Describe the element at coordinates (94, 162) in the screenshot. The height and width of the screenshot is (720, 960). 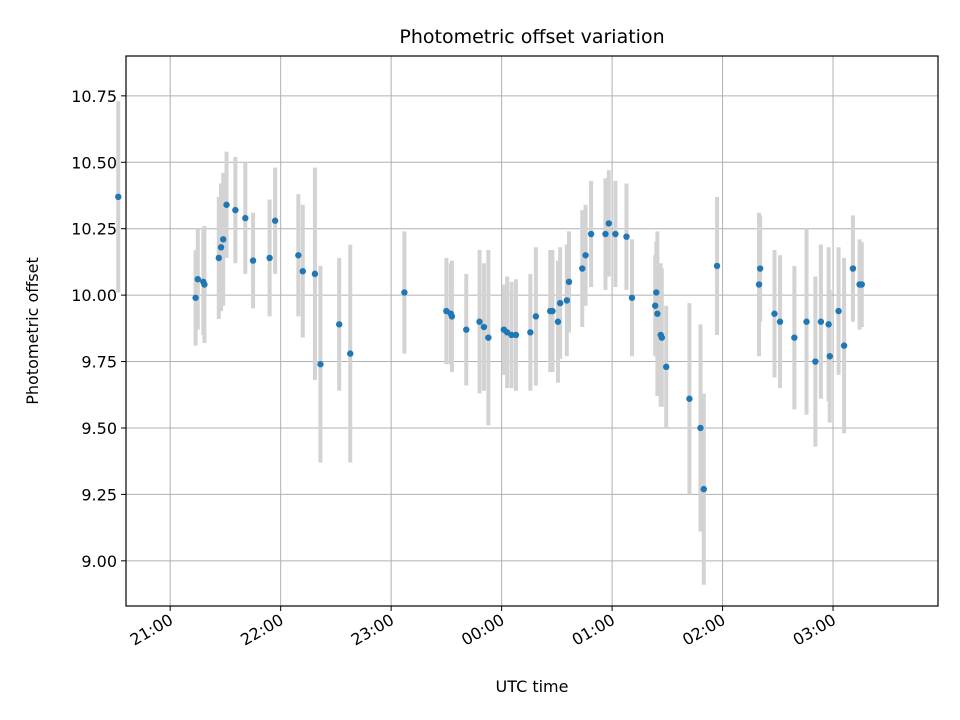
I see `y-tick-label: 10.50` at that location.